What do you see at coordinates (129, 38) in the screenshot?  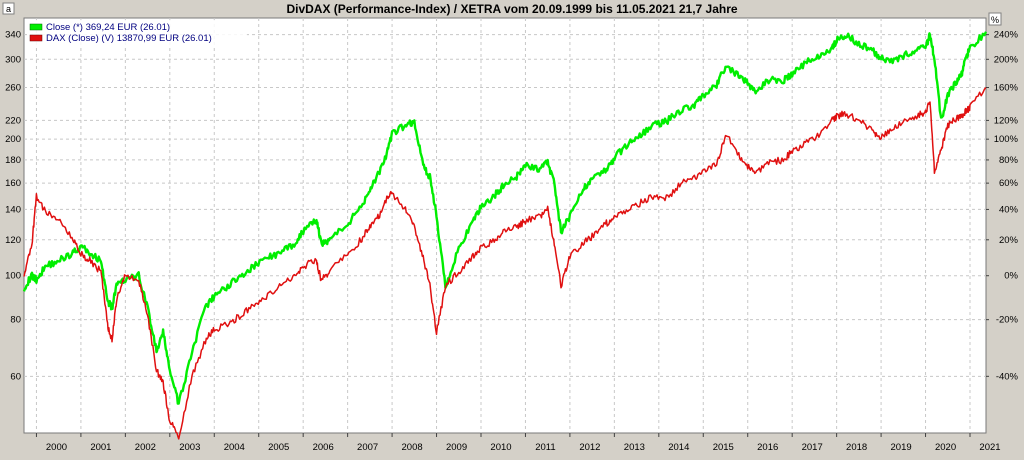 I see `legend-label-dax: DAX (Close) (V) 13870,99 EUR (26.01)` at bounding box center [129, 38].